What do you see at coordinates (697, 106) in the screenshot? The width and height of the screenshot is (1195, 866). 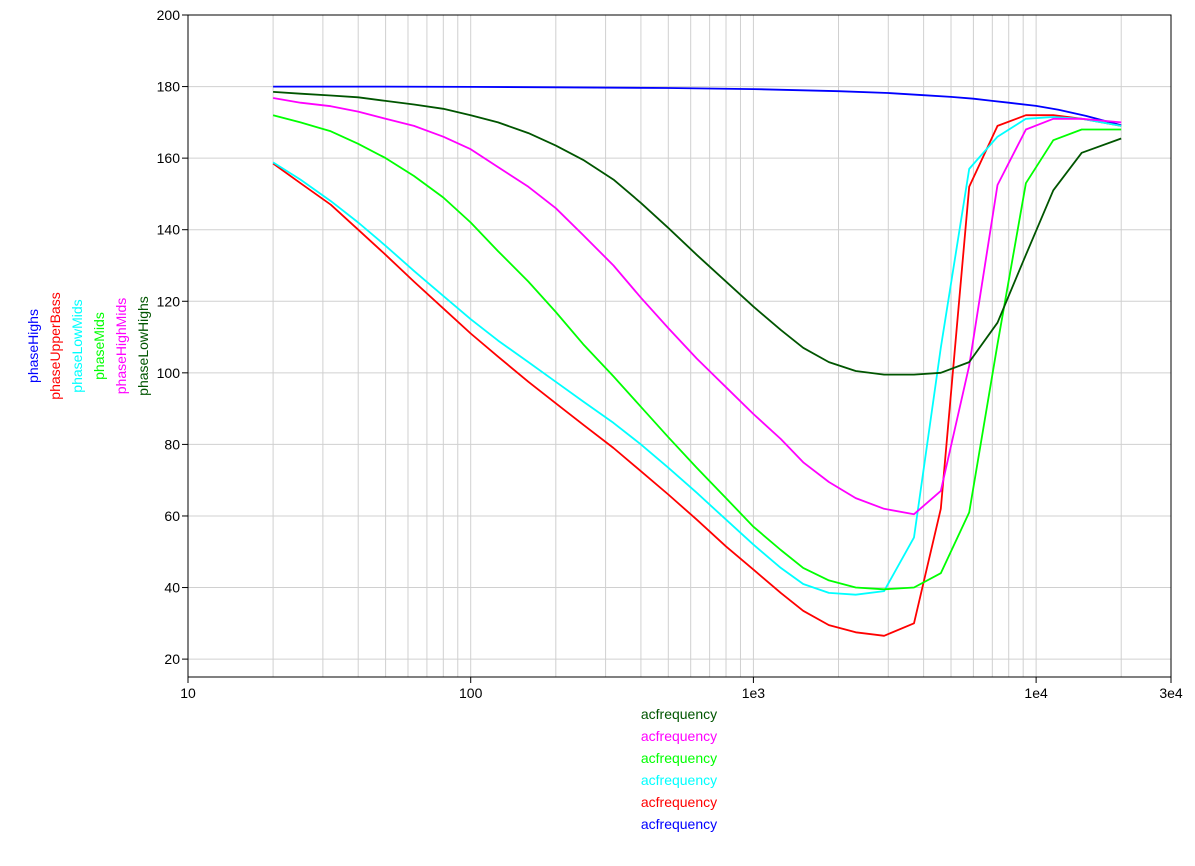 I see `series-line-phaseHighs` at bounding box center [697, 106].